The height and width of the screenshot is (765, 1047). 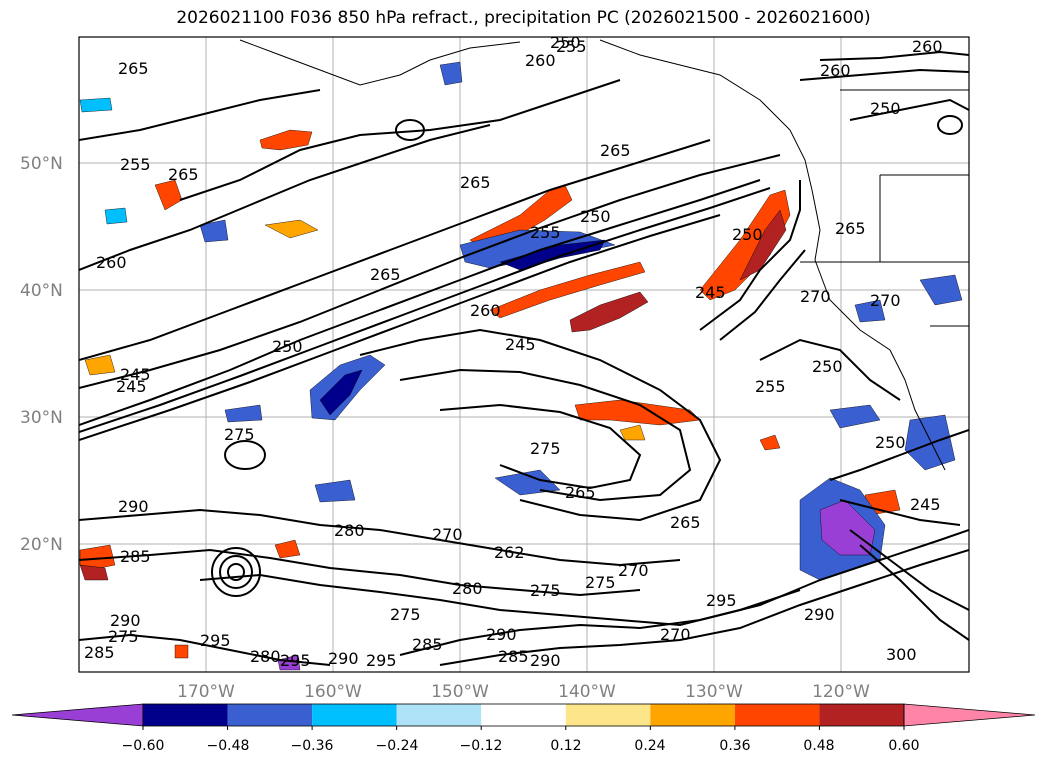 I want to click on lon-label-120w: 120°W, so click(x=841, y=692).